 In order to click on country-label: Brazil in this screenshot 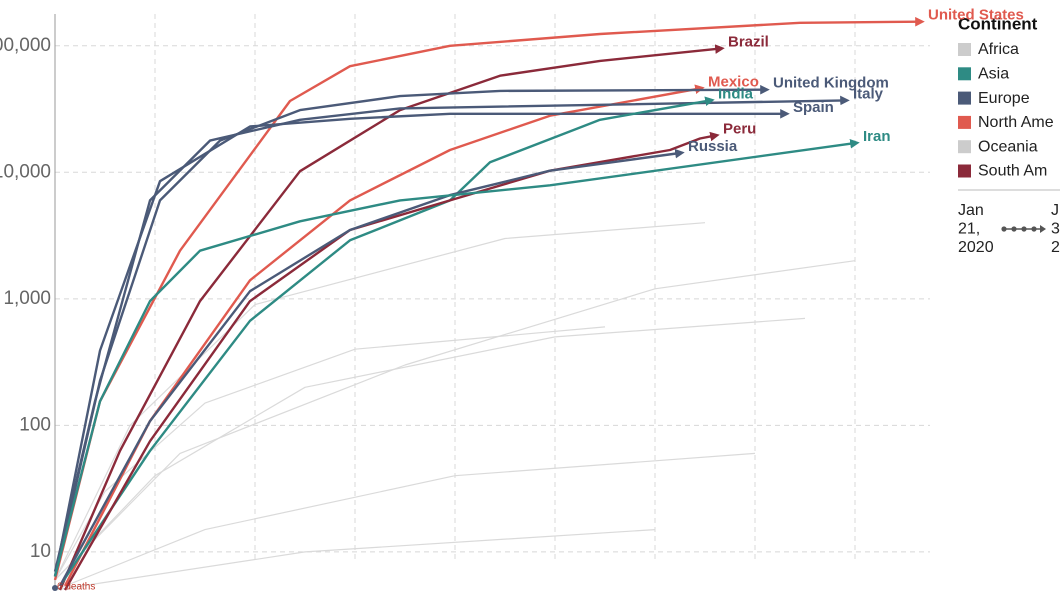, I will do `click(748, 42)`.